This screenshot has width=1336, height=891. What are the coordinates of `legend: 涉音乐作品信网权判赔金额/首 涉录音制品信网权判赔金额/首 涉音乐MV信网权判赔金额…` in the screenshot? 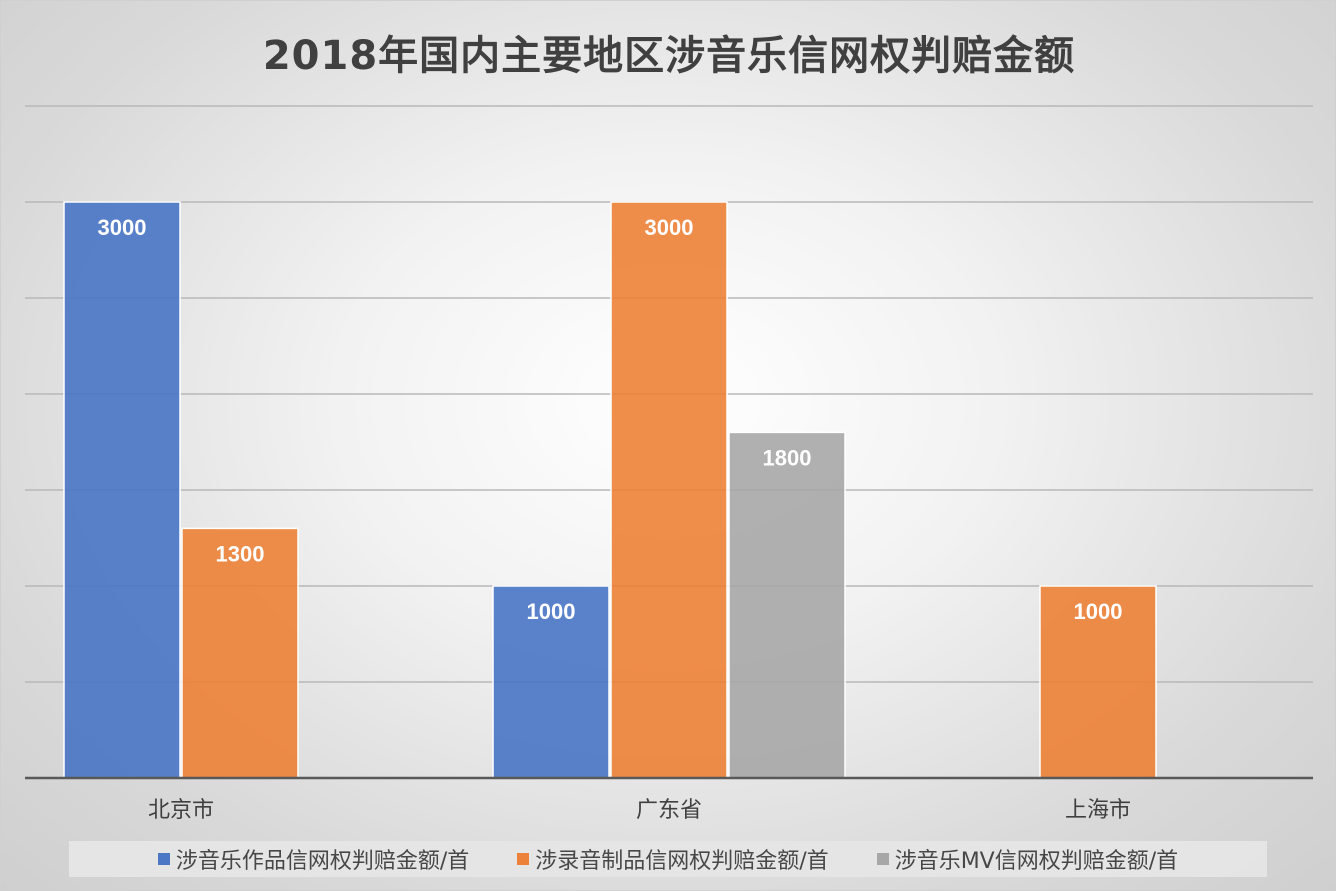 It's located at (668, 859).